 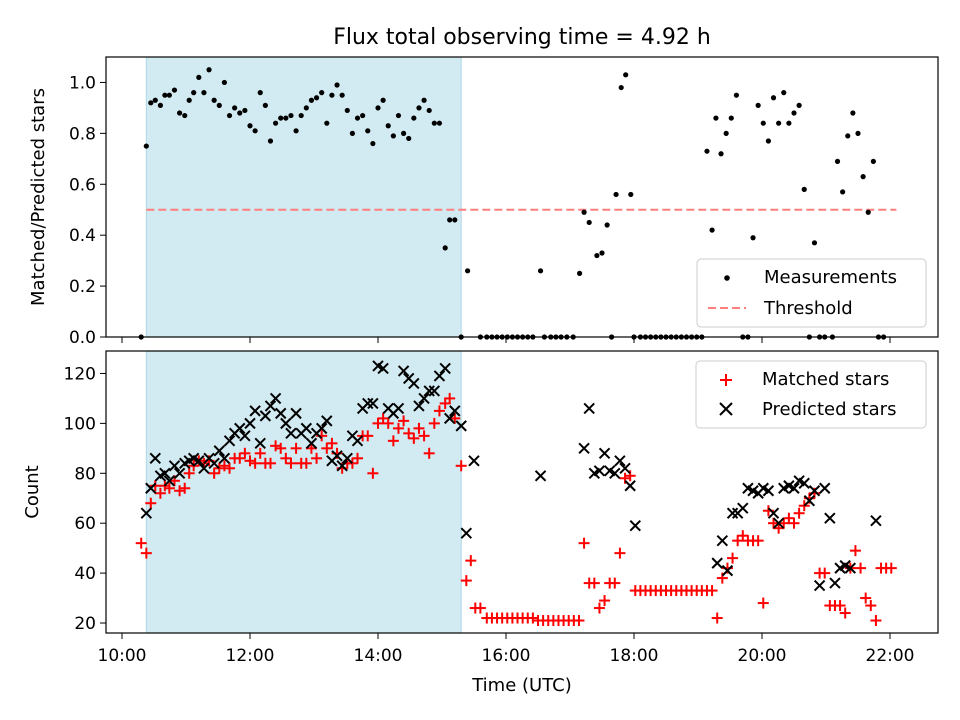 I want to click on bottom-x-tick-label: 12:00, so click(x=250, y=656).